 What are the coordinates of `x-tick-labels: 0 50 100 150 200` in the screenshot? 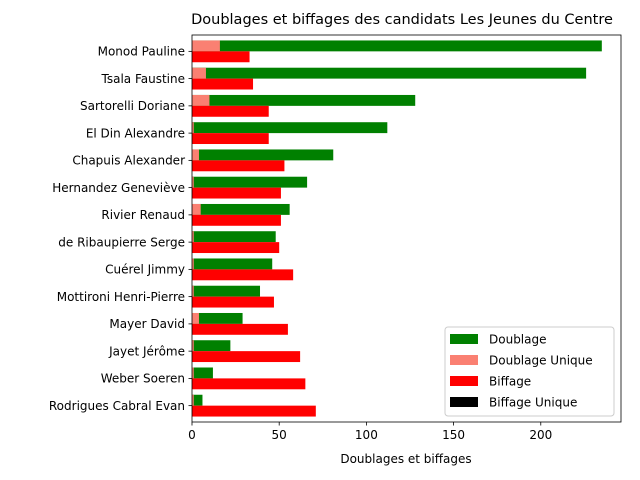 It's located at (370, 432).